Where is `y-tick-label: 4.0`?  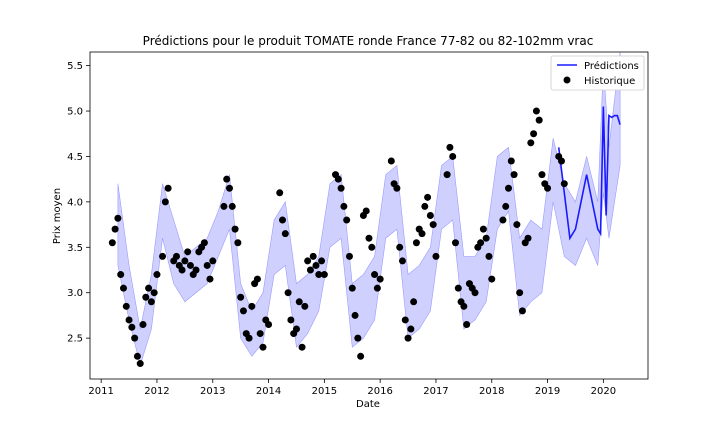 y-tick-label: 4.0 is located at coordinates (75, 202).